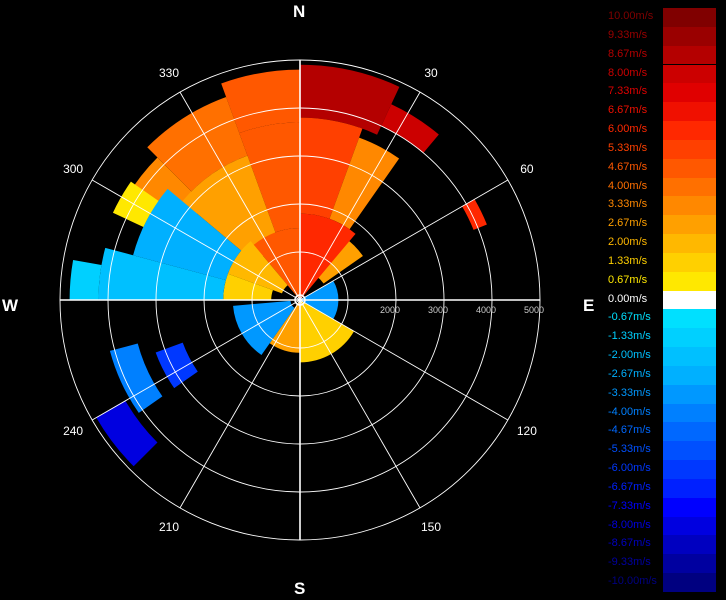  I want to click on range-tick-label: 5000, so click(534, 310).